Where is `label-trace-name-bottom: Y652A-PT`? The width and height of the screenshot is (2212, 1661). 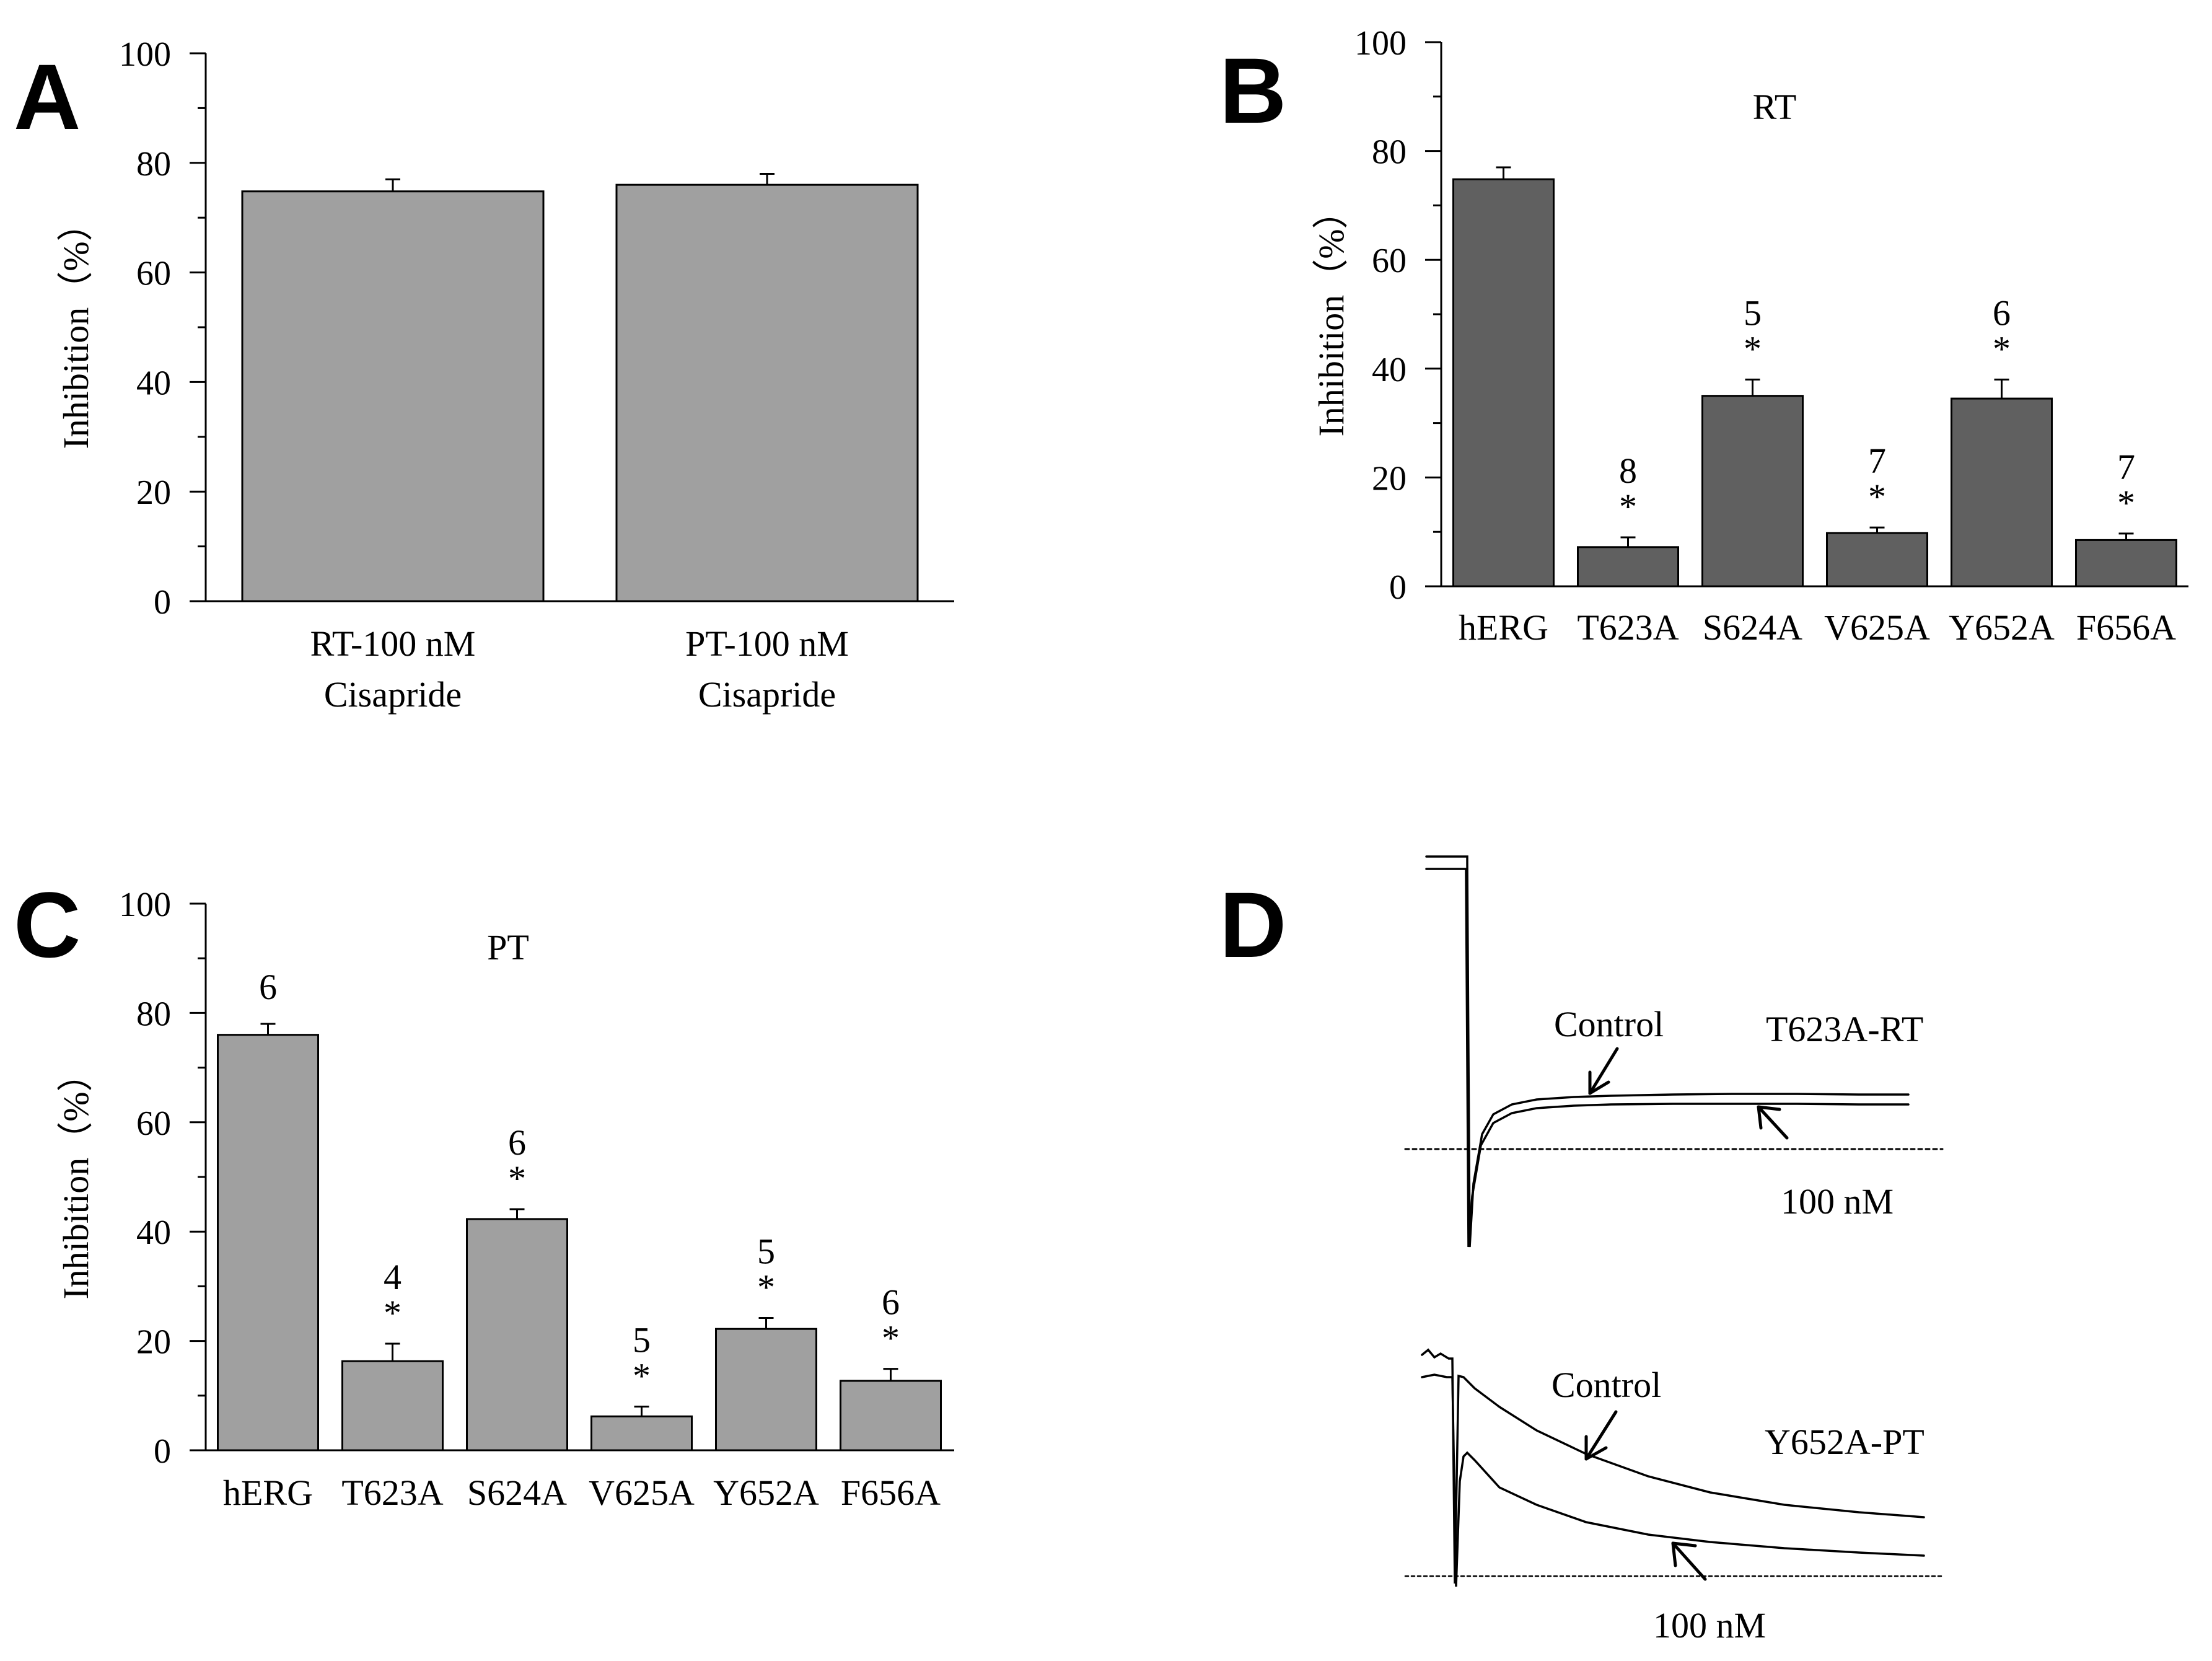 label-trace-name-bottom: Y652A-PT is located at coordinates (1845, 1442).